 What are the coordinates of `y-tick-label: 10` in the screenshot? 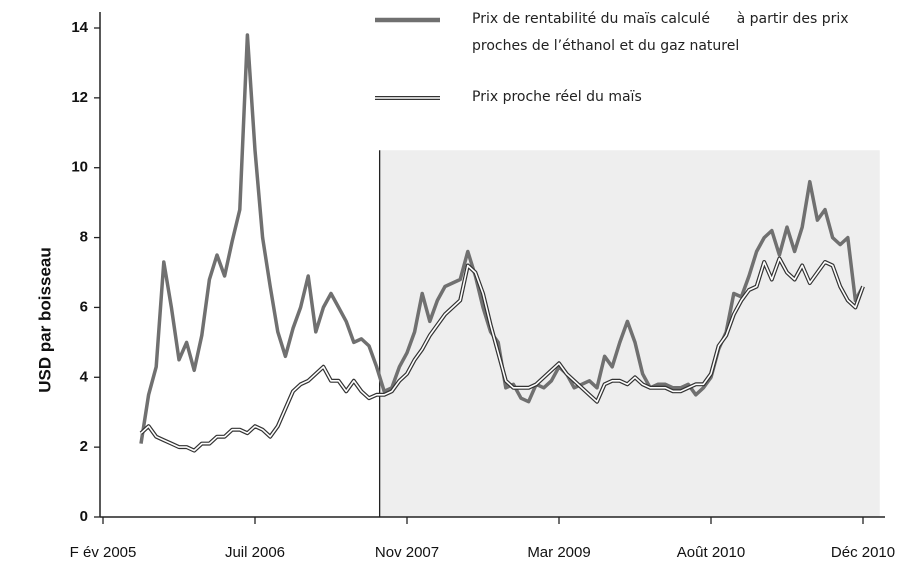 It's located at (79, 167).